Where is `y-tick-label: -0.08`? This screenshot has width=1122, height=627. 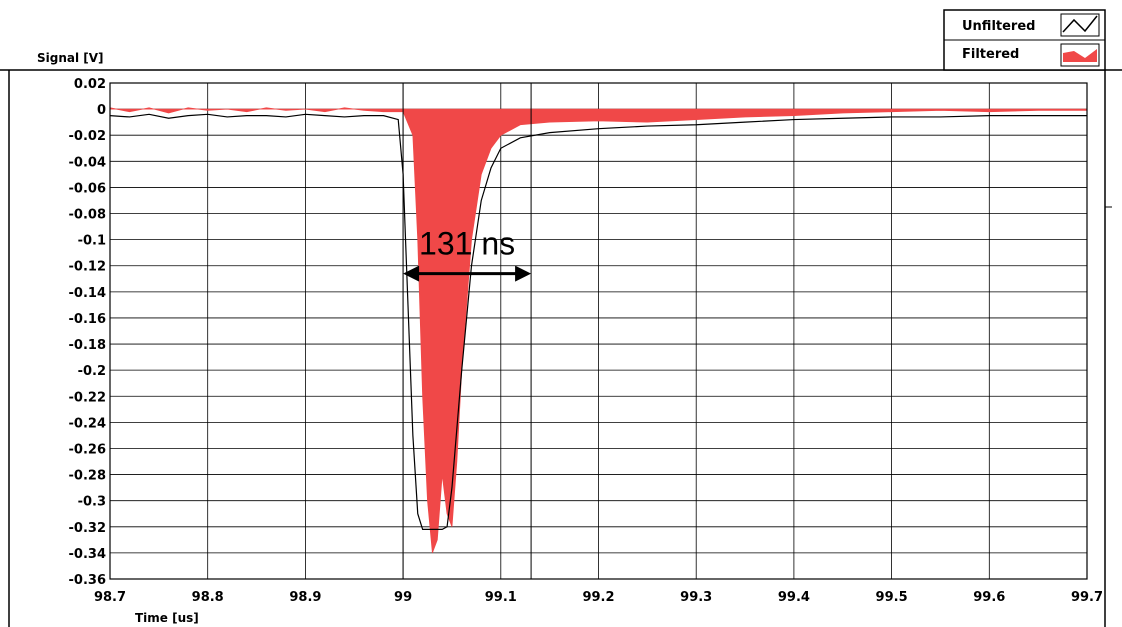
y-tick-label: -0.08 is located at coordinates (87, 215).